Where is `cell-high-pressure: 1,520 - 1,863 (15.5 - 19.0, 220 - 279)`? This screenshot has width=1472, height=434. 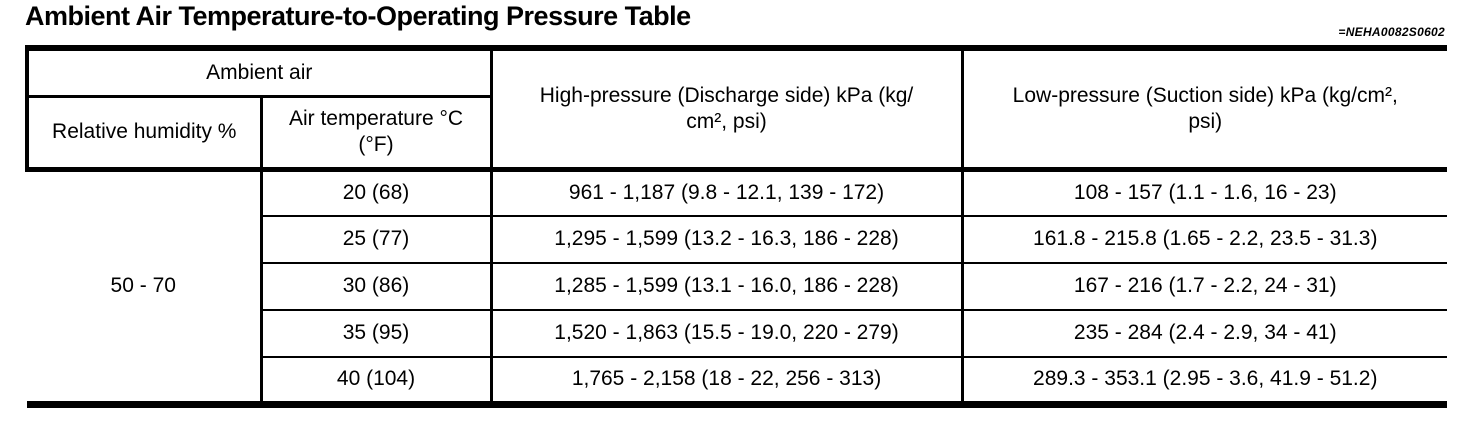 cell-high-pressure: 1,520 - 1,863 (15.5 - 19.0, 220 - 279) is located at coordinates (727, 334).